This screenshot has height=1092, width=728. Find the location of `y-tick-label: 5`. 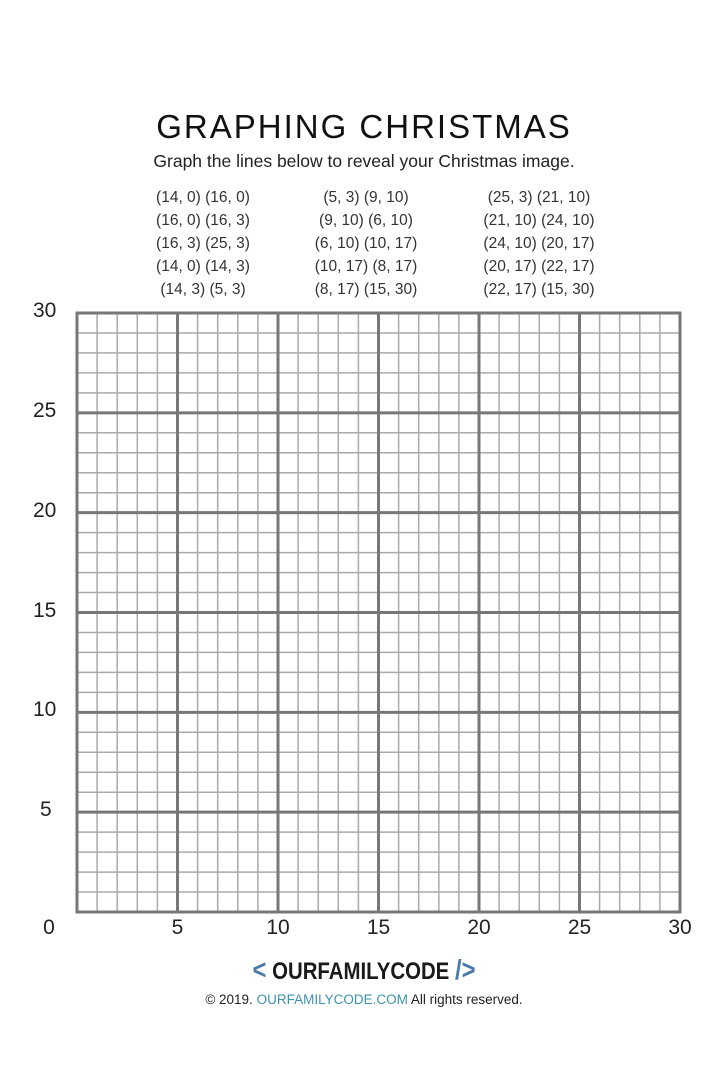

y-tick-label: 5 is located at coordinates (46, 810).